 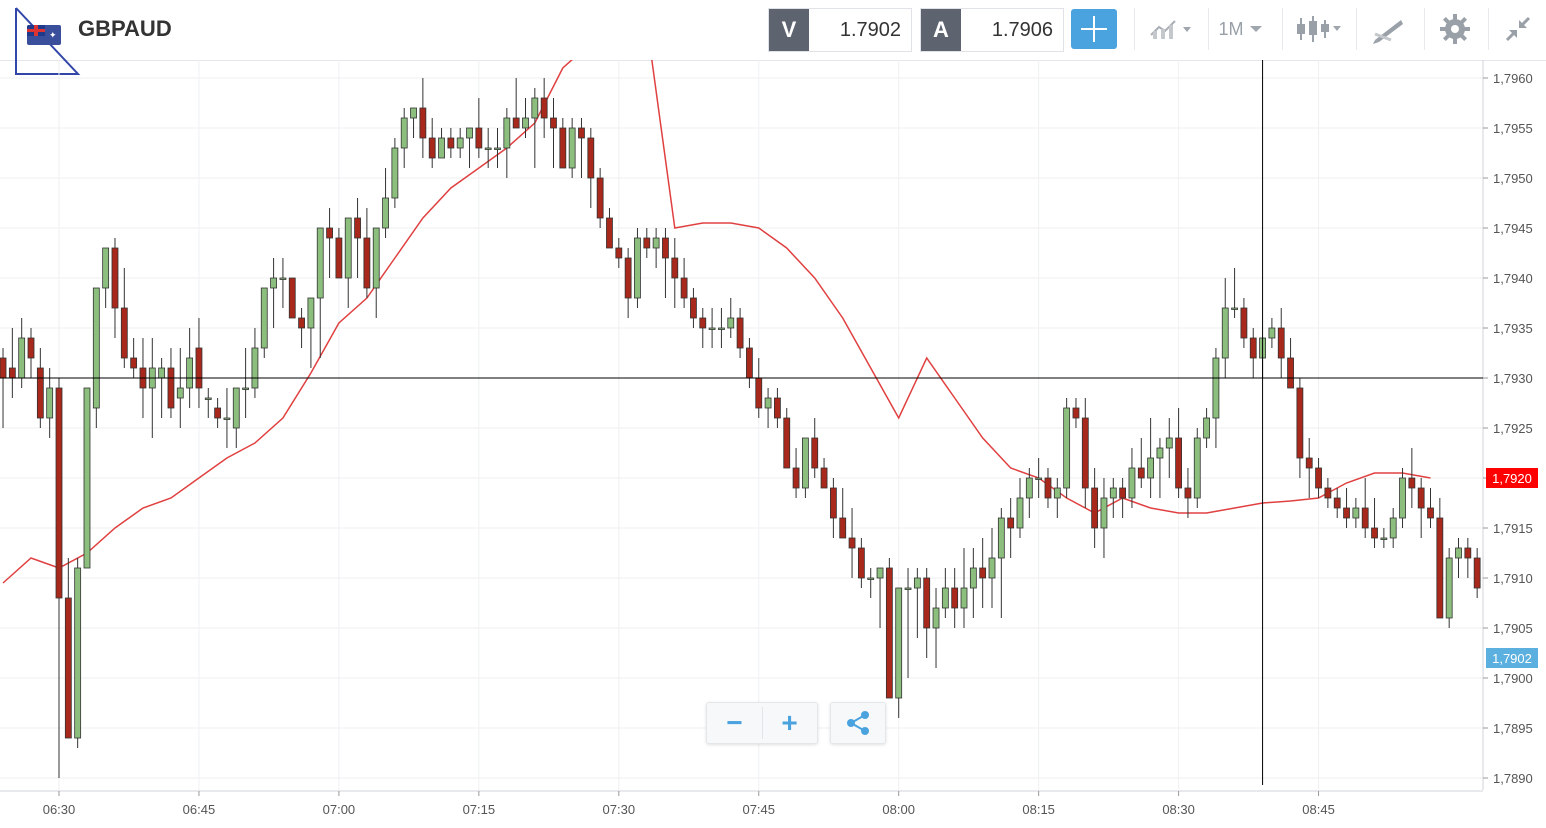 What do you see at coordinates (858, 723) in the screenshot?
I see `share-button` at bounding box center [858, 723].